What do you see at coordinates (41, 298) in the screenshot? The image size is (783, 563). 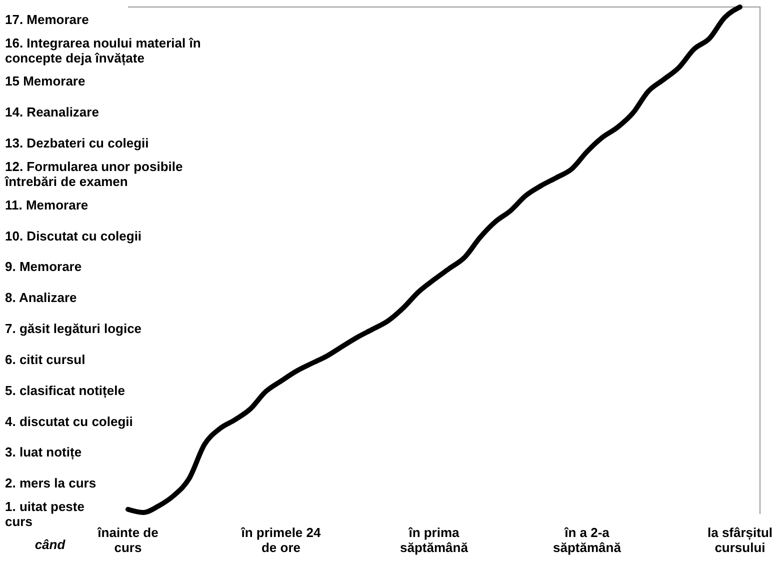 I see `y-tick-label: 8. Analizare` at bounding box center [41, 298].